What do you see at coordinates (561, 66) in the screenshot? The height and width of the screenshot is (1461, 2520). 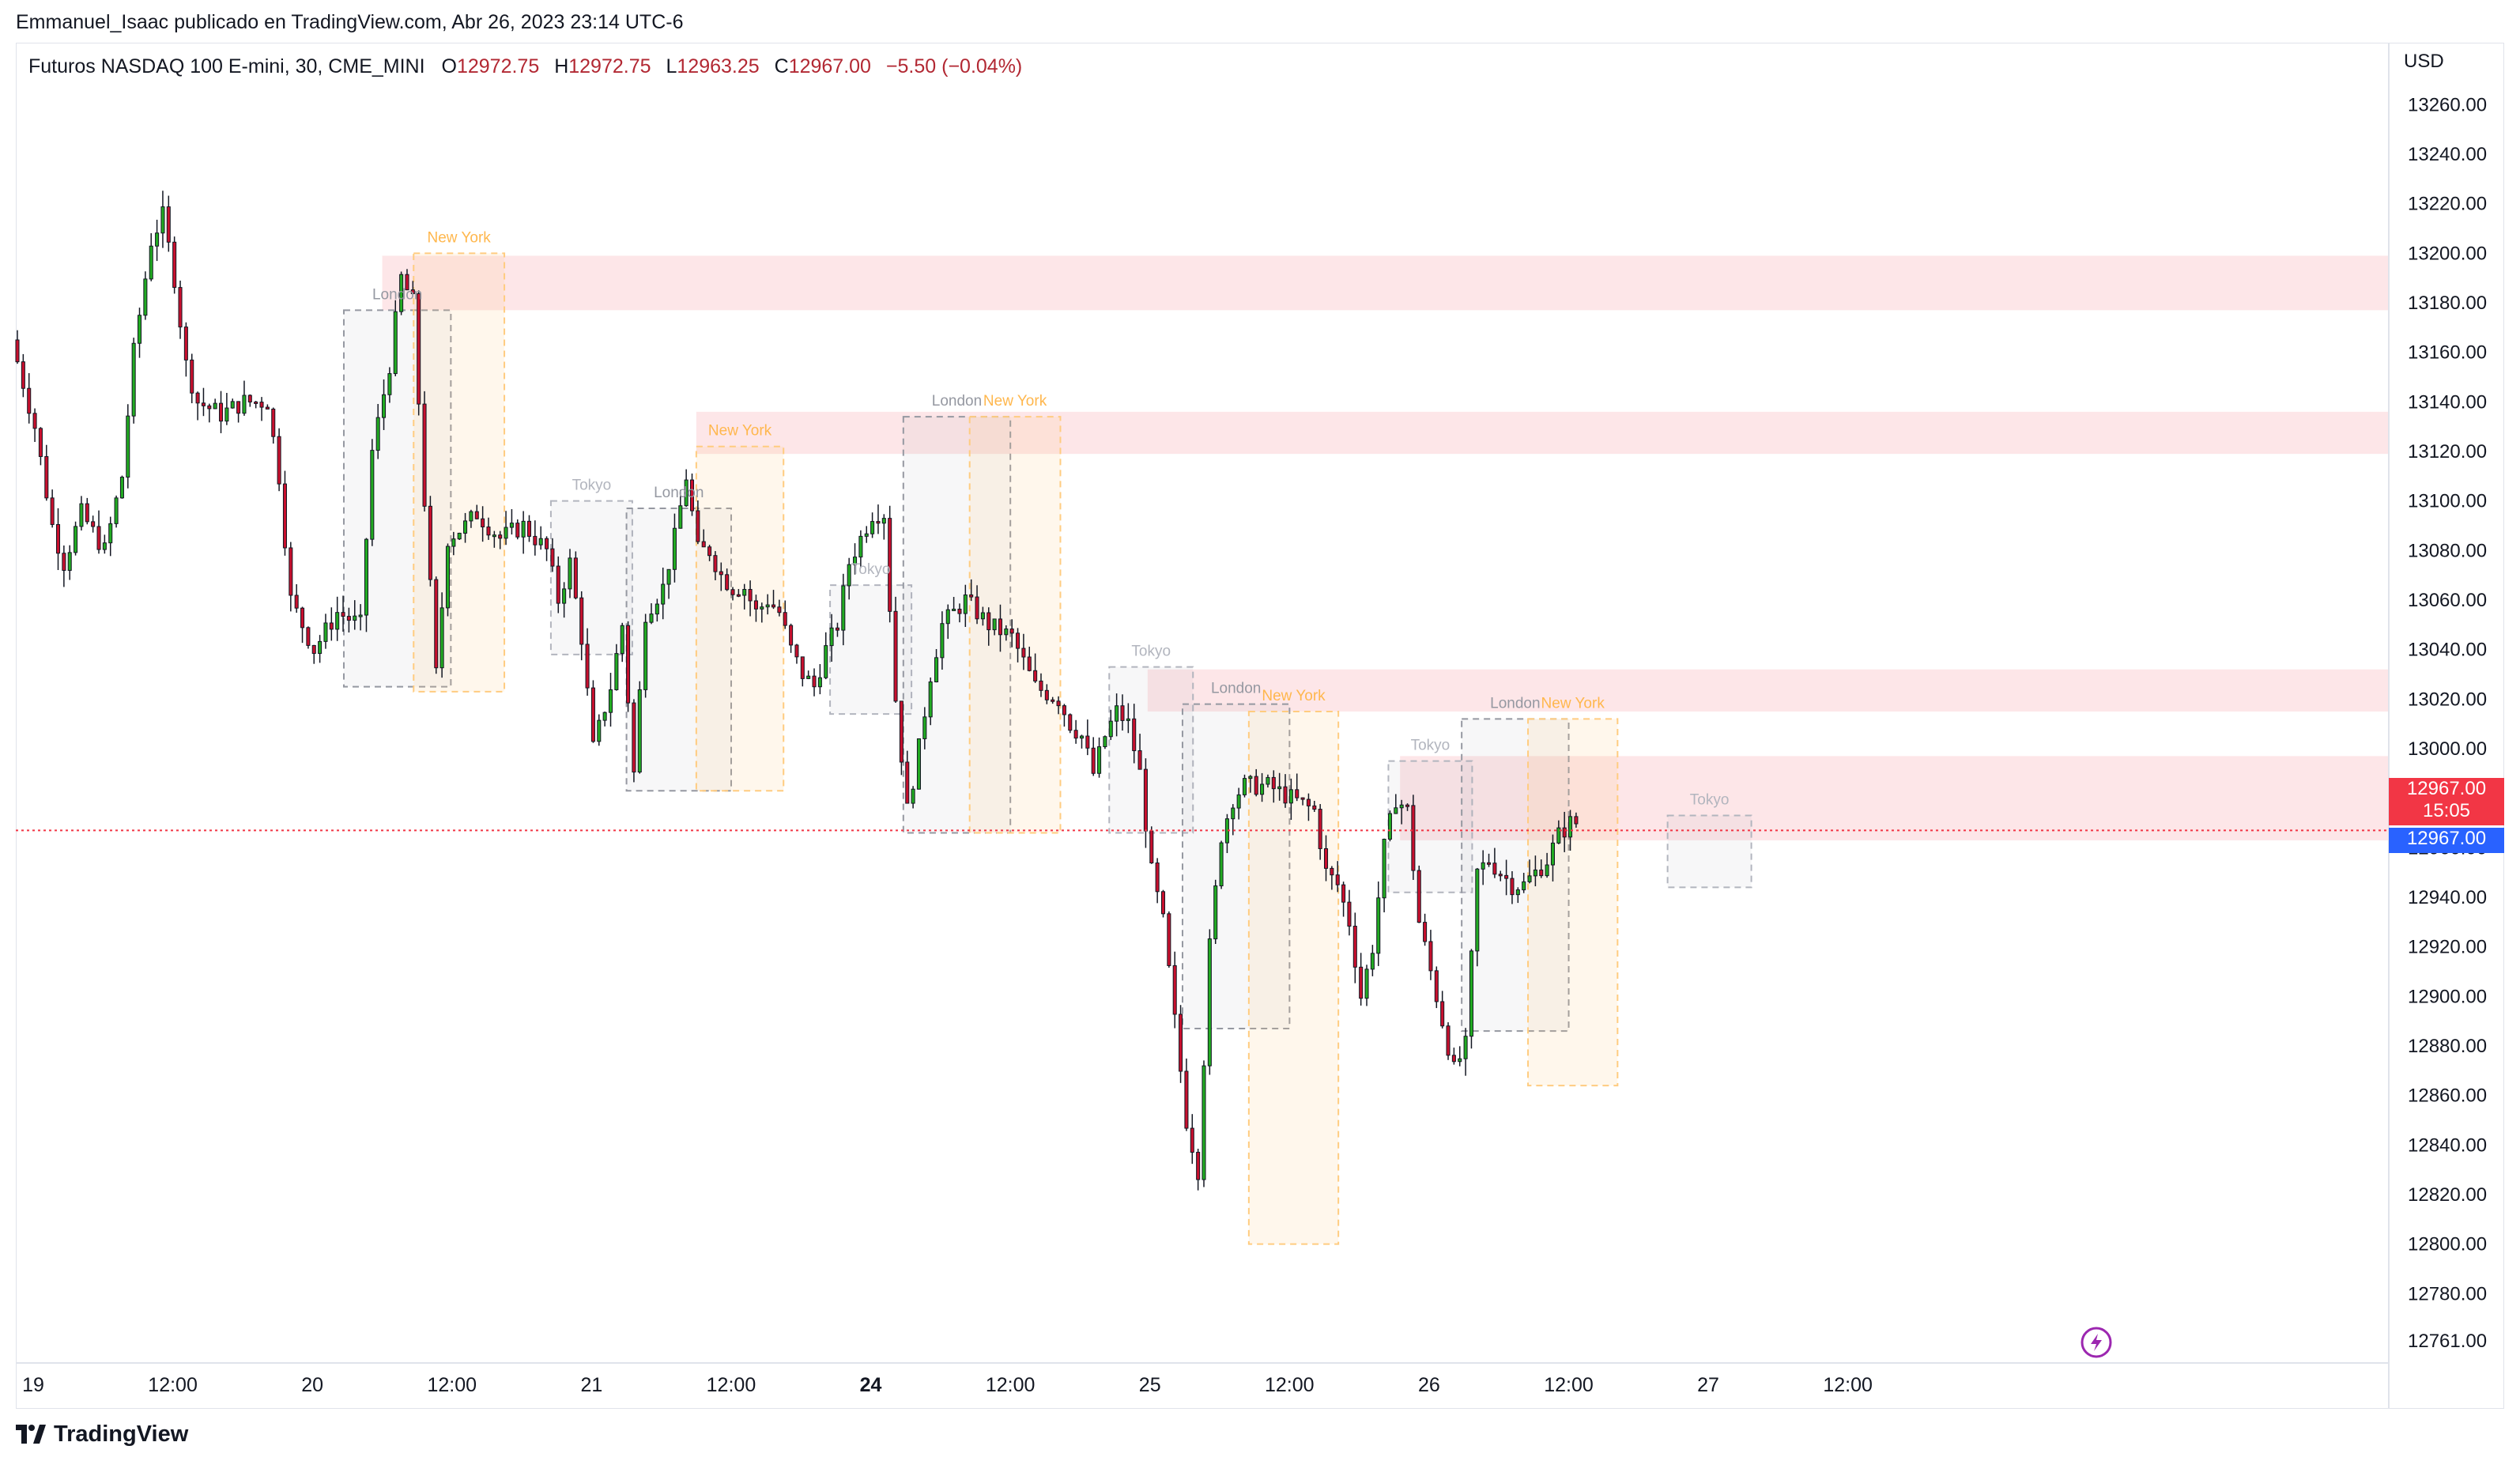 I see `high-label: H` at bounding box center [561, 66].